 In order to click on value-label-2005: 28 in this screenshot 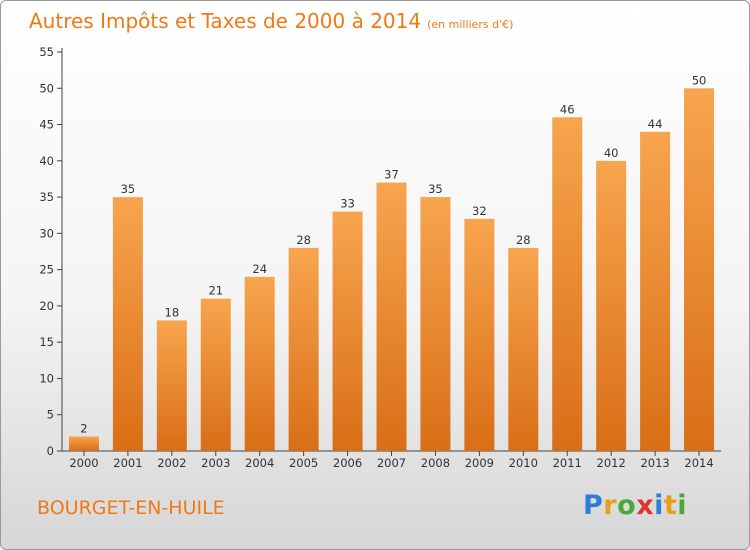, I will do `click(303, 240)`.